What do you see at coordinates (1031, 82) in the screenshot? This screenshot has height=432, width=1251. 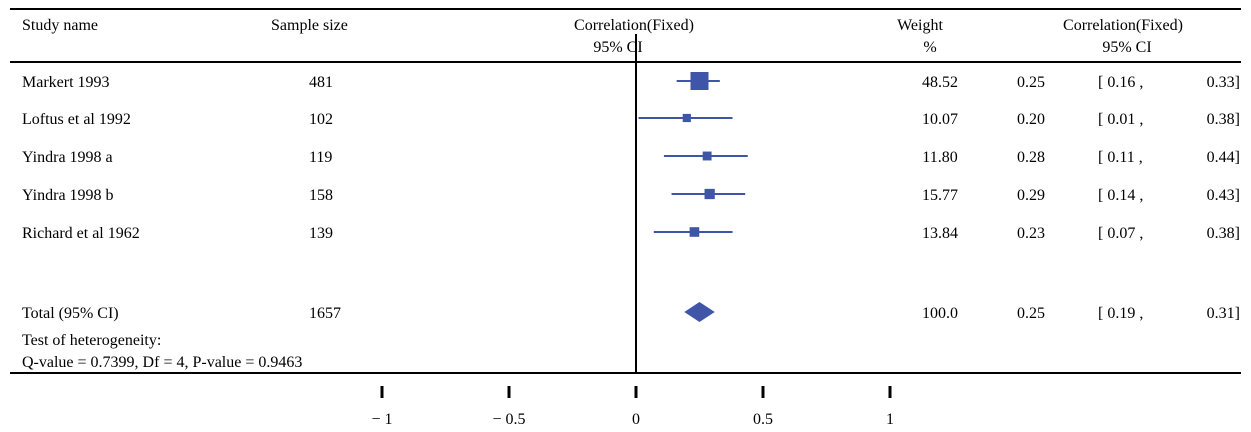 I see `study-row-1-estimate: 0.25` at bounding box center [1031, 82].